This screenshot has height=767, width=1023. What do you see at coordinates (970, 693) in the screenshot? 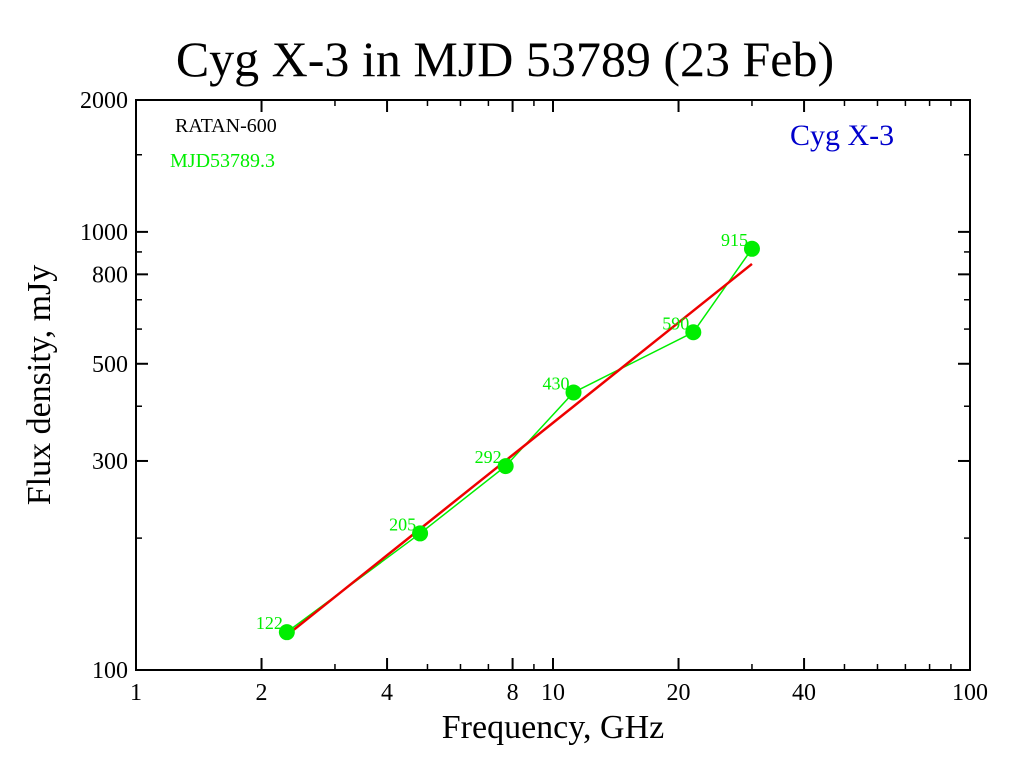
I see `x-tick-label: 100` at bounding box center [970, 693].